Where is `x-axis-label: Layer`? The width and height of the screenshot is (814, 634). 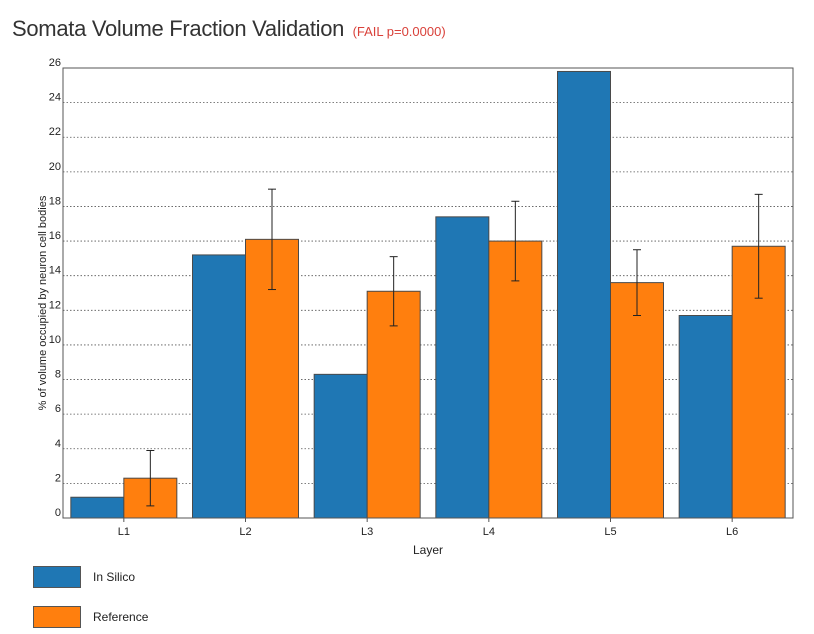
x-axis-label: Layer is located at coordinates (428, 550).